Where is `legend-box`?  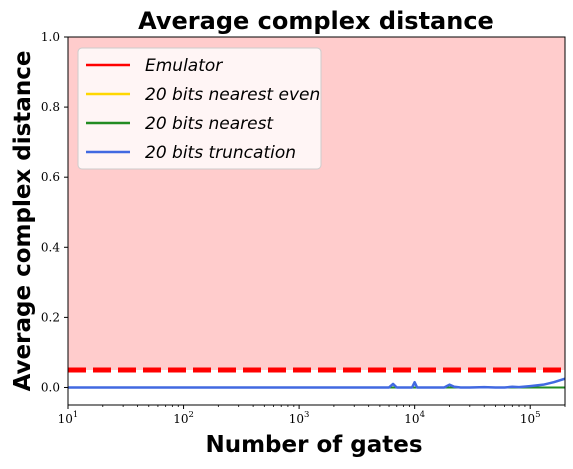 legend-box is located at coordinates (199, 108).